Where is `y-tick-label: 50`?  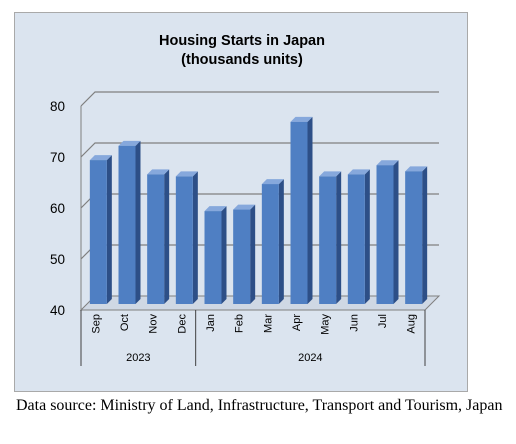 y-tick-label: 50 is located at coordinates (57, 259).